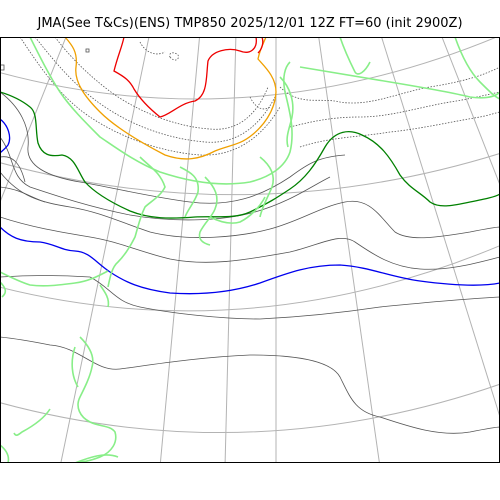  Describe the element at coordinates (185, 77) in the screenshot. I see `isotherm-red` at that location.